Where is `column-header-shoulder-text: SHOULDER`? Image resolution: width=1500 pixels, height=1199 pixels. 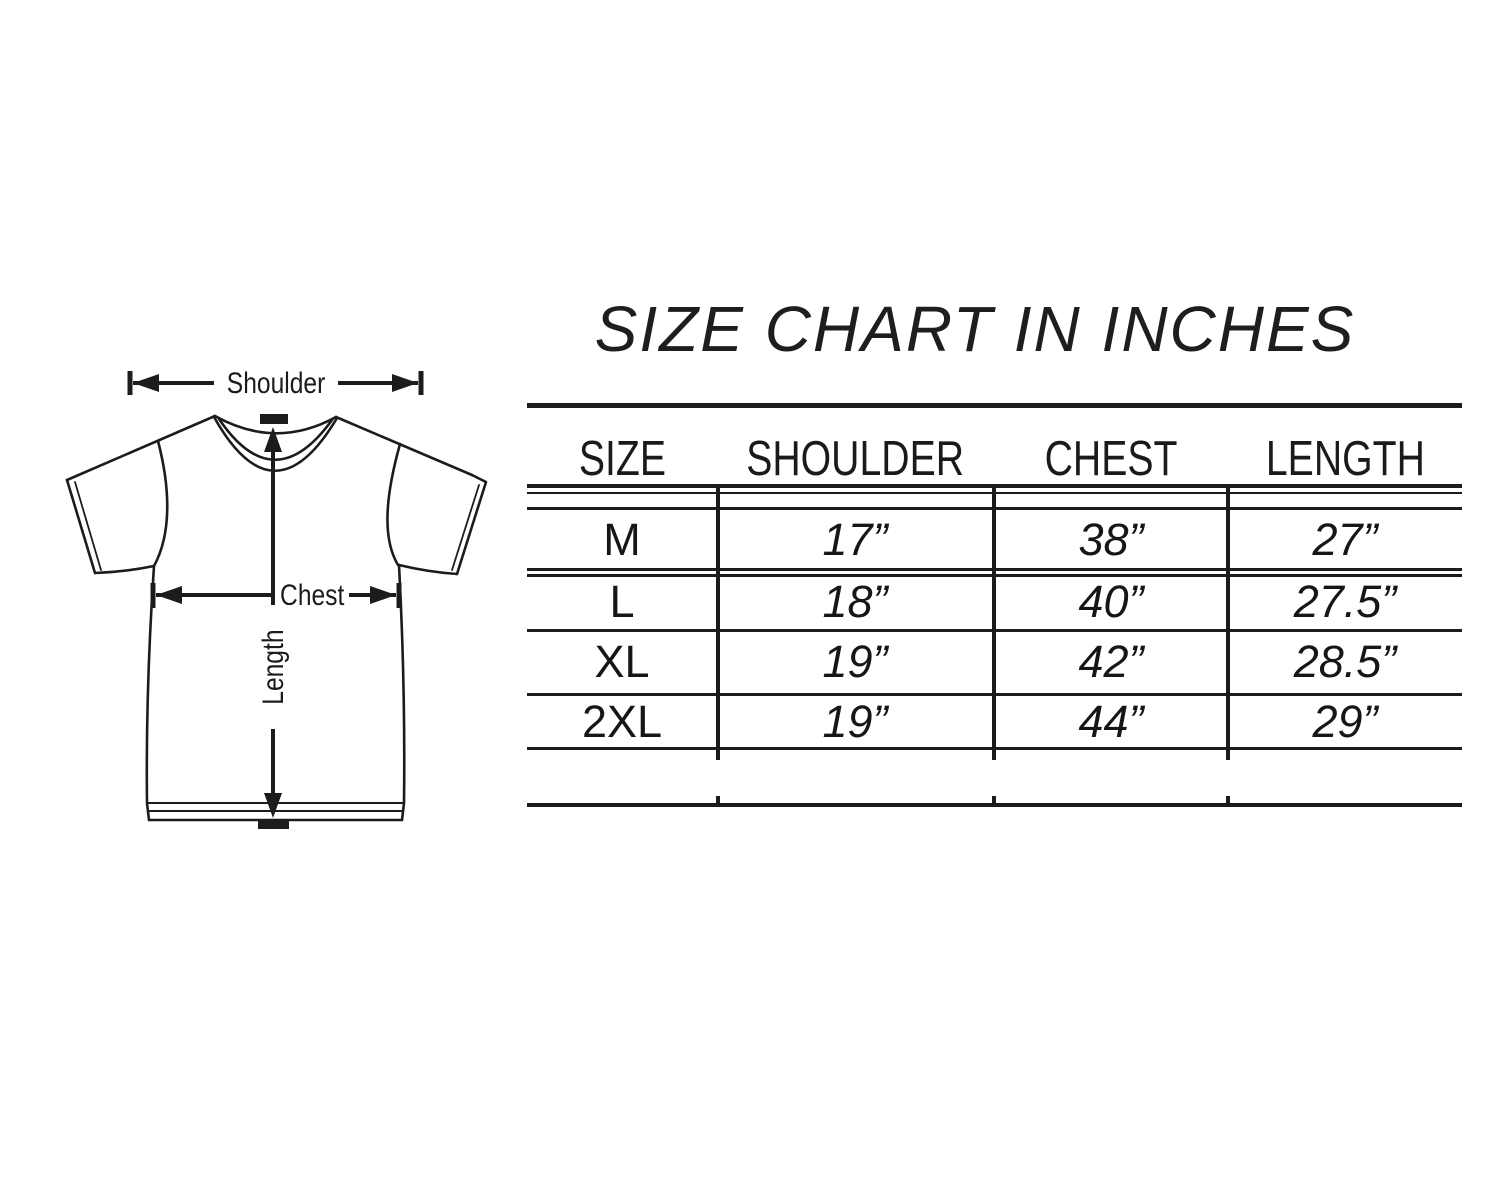
column-header-shoulder-text: SHOULDER is located at coordinates (855, 459).